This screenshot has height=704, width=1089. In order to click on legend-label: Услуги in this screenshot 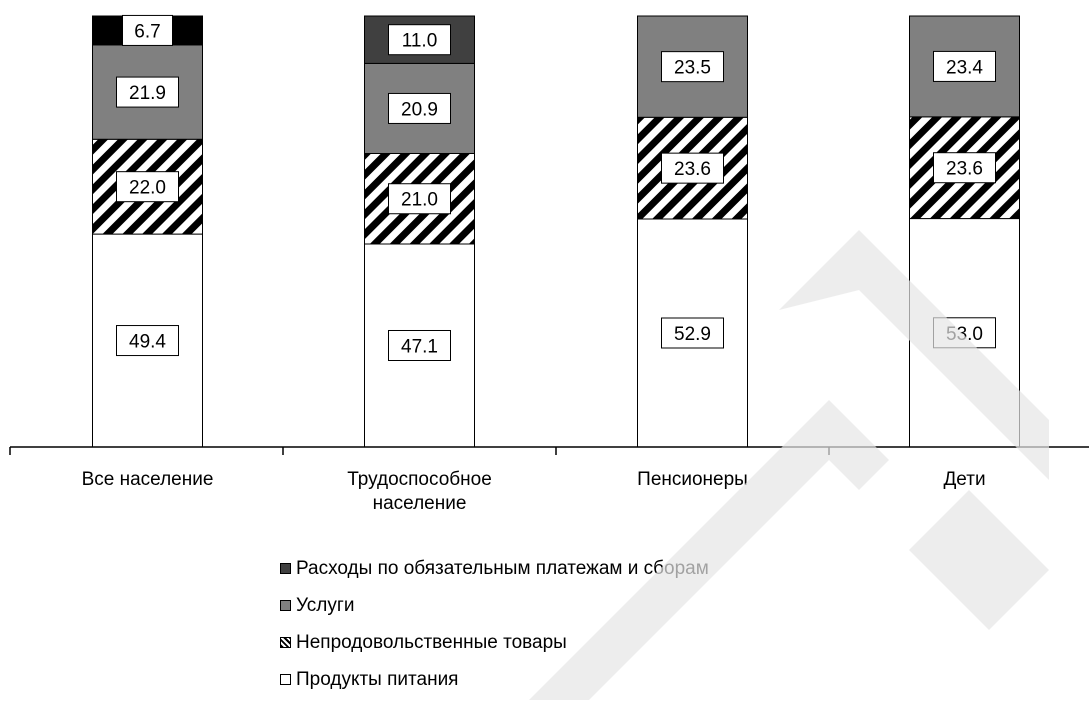, I will do `click(325, 605)`.